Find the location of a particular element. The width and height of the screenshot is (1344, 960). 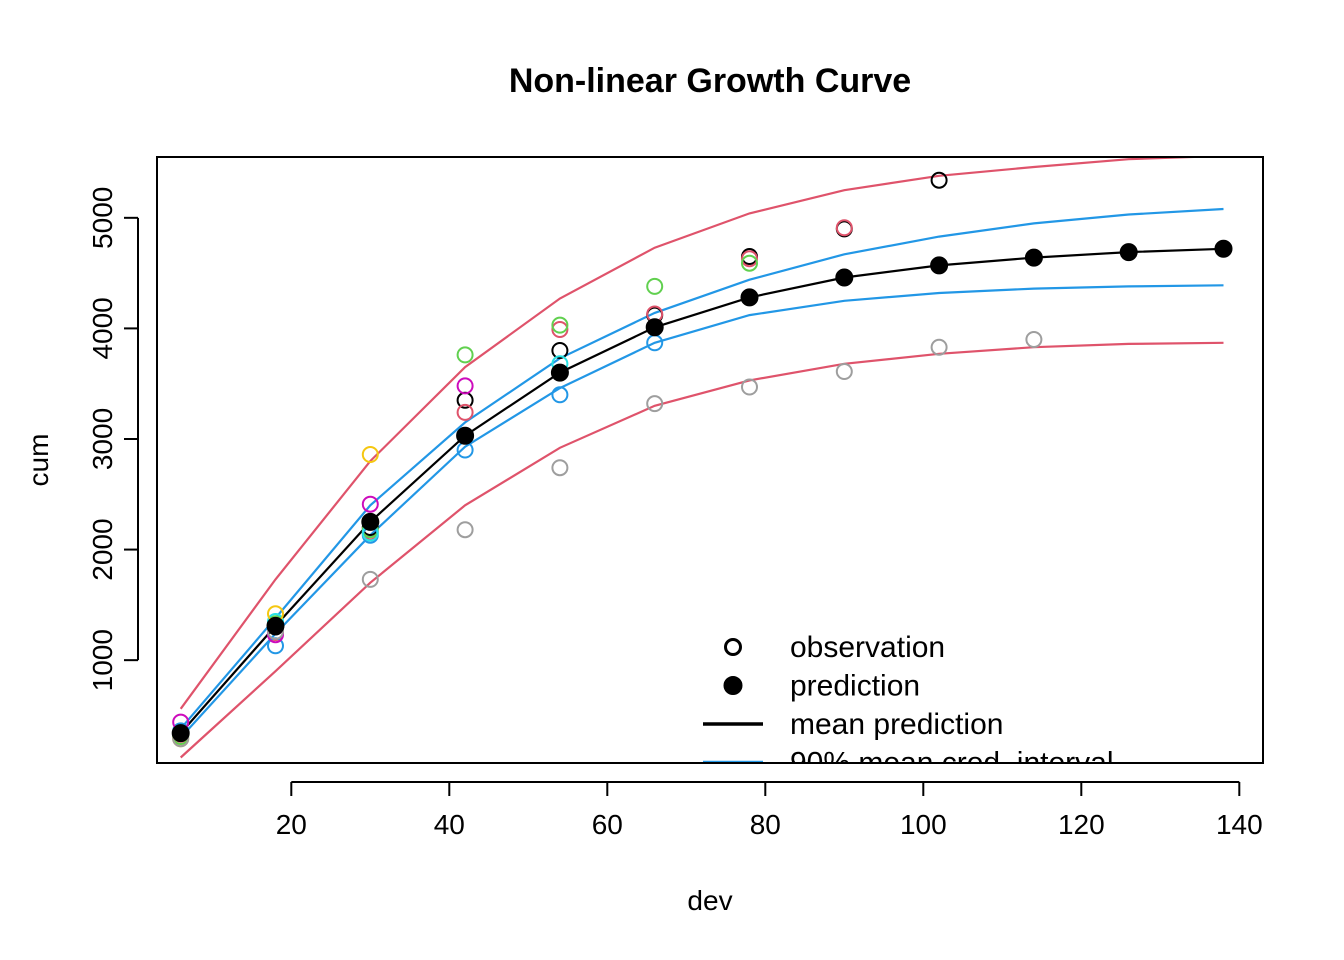

legend-label-3: 90% mean cred. interval is located at coordinates (952, 763).